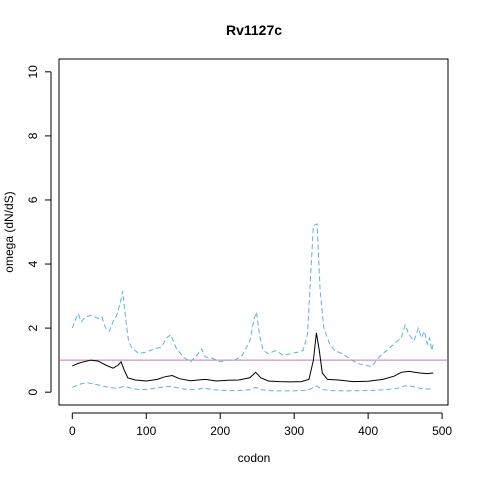 The width and height of the screenshot is (480, 480). What do you see at coordinates (254, 30) in the screenshot?
I see `chart-title: Rv1127c` at bounding box center [254, 30].